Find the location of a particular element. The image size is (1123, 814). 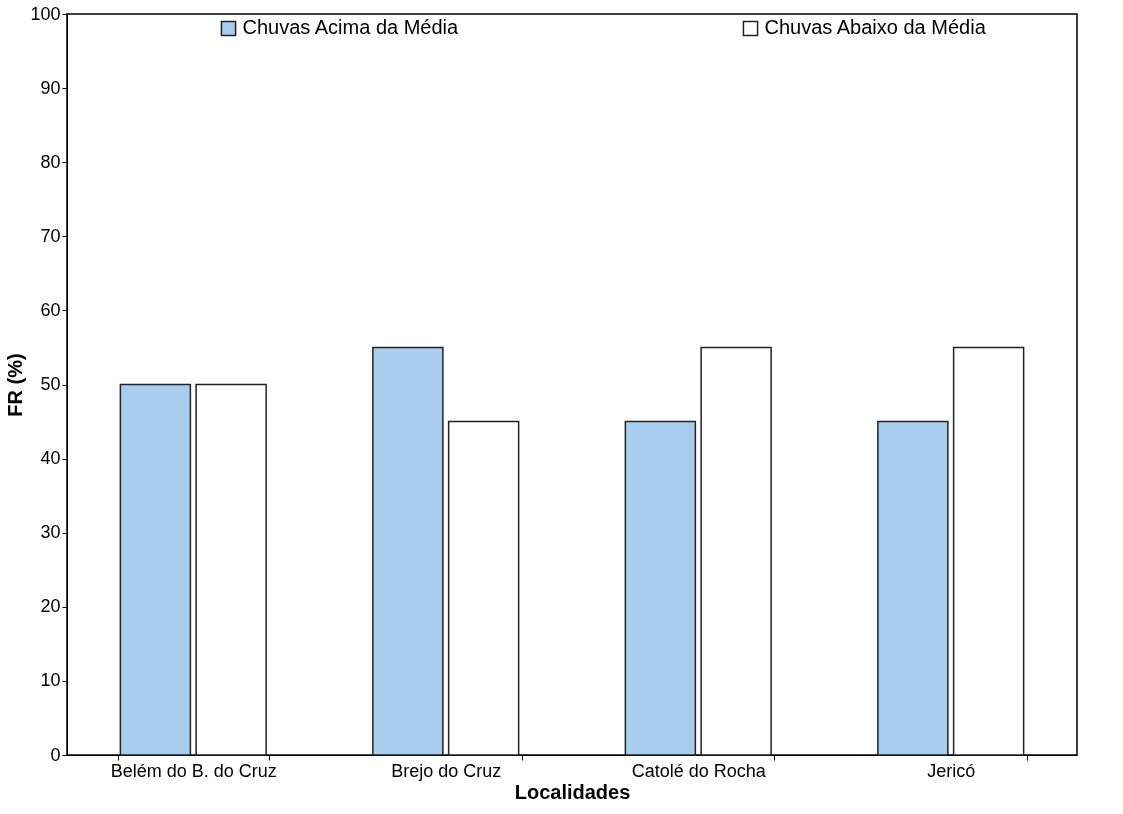

y-tick-label: 50 is located at coordinates (50, 384).